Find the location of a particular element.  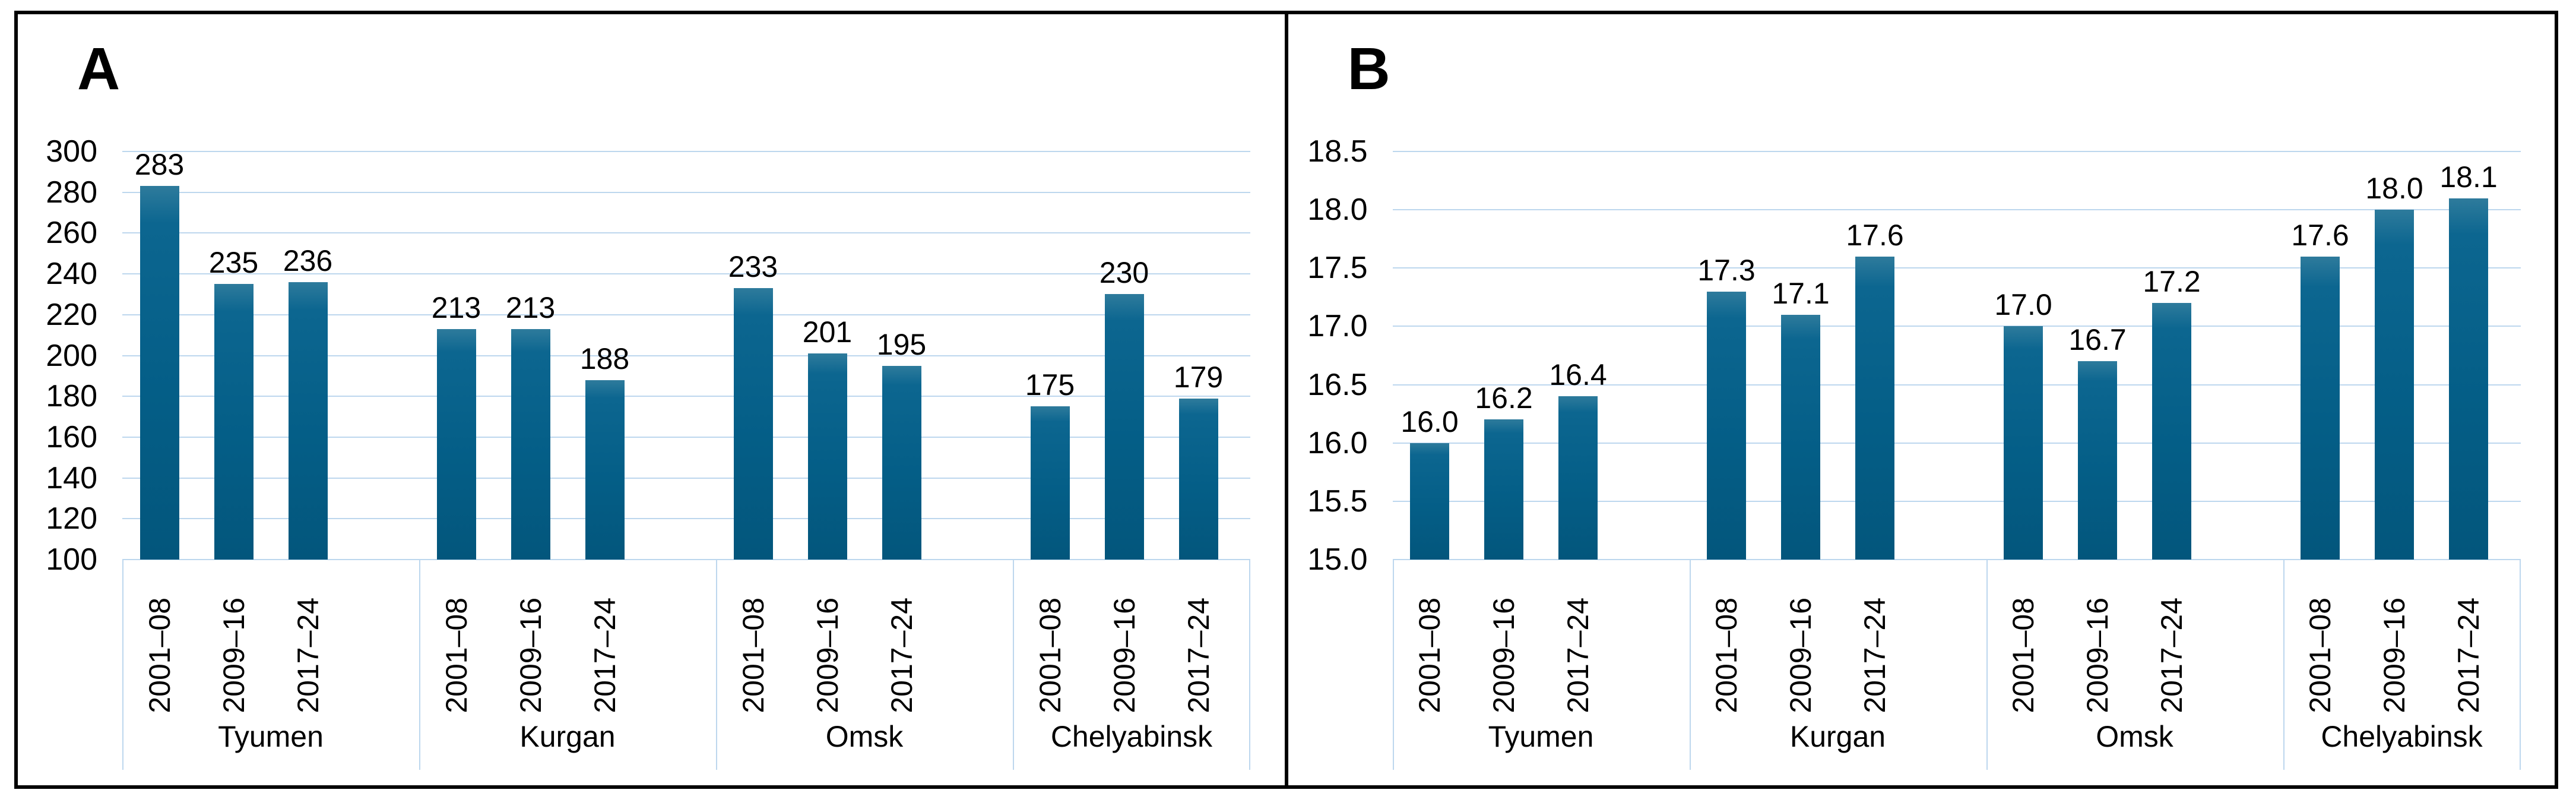

y-axis-tick-label: 280 is located at coordinates (71, 192).